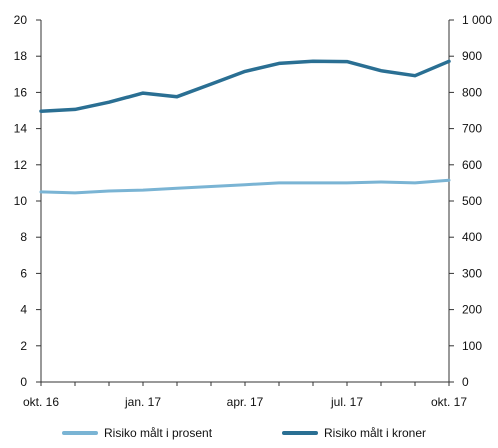 Image resolution: width=498 pixels, height=448 pixels. Describe the element at coordinates (472, 273) in the screenshot. I see `right-tick-label: 300` at that location.